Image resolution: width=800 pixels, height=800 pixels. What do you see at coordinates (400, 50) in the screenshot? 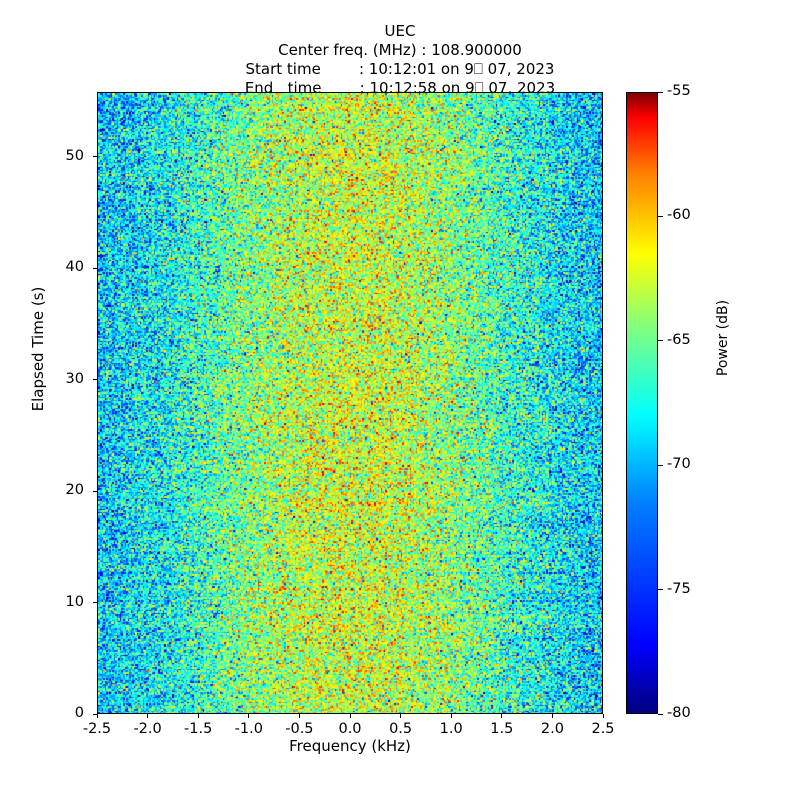
I see `title-line-center-freq: Center freq. (MHz) : 108.900000` at bounding box center [400, 50].